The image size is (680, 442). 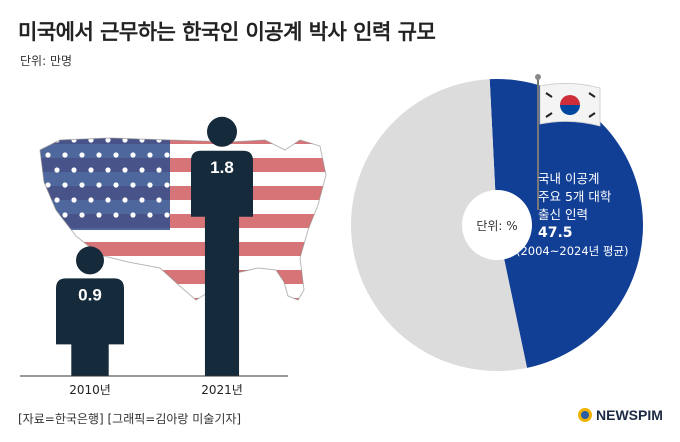 What do you see at coordinates (130, 419) in the screenshot?
I see `source-credit: [자료=한국은행] [그래픽=김아랑 미술기자]` at bounding box center [130, 419].